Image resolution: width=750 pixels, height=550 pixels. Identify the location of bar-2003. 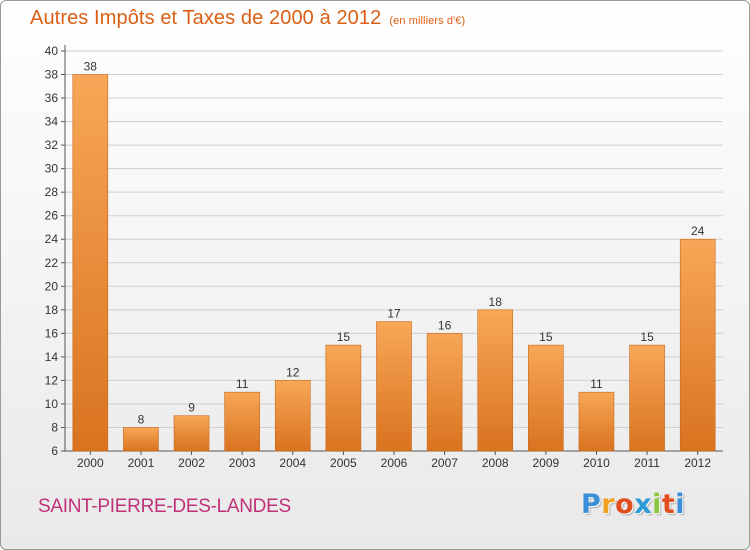
(242, 421).